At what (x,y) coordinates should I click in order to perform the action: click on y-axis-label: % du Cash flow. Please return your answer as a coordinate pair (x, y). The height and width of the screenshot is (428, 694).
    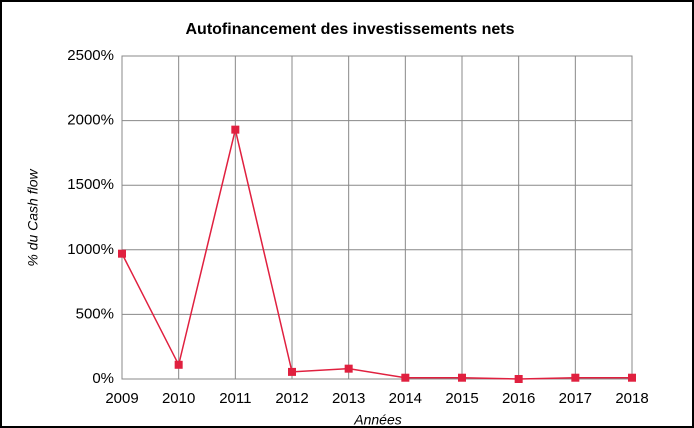
    Looking at the image, I should click on (33, 217).